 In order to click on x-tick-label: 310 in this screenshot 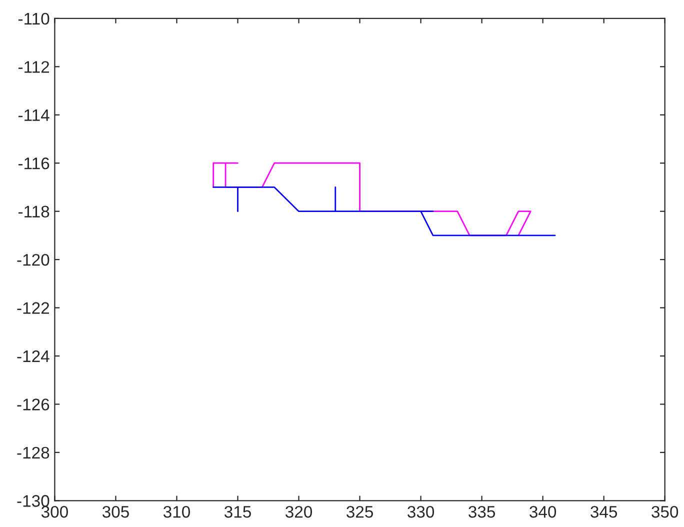, I will do `click(176, 512)`.